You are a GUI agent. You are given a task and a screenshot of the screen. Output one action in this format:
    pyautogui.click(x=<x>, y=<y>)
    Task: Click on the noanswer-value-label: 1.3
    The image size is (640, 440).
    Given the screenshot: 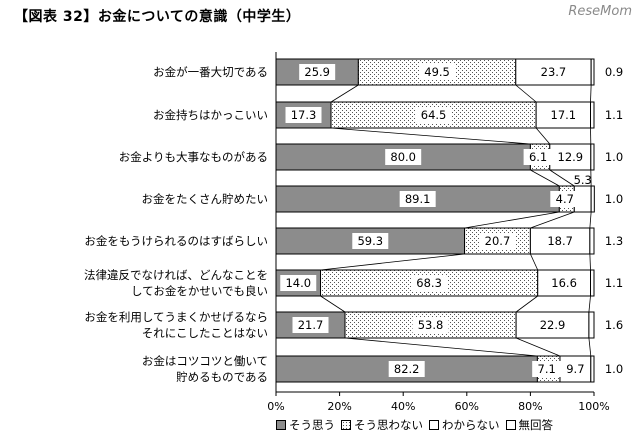 What is the action you would take?
    pyautogui.click(x=614, y=241)
    